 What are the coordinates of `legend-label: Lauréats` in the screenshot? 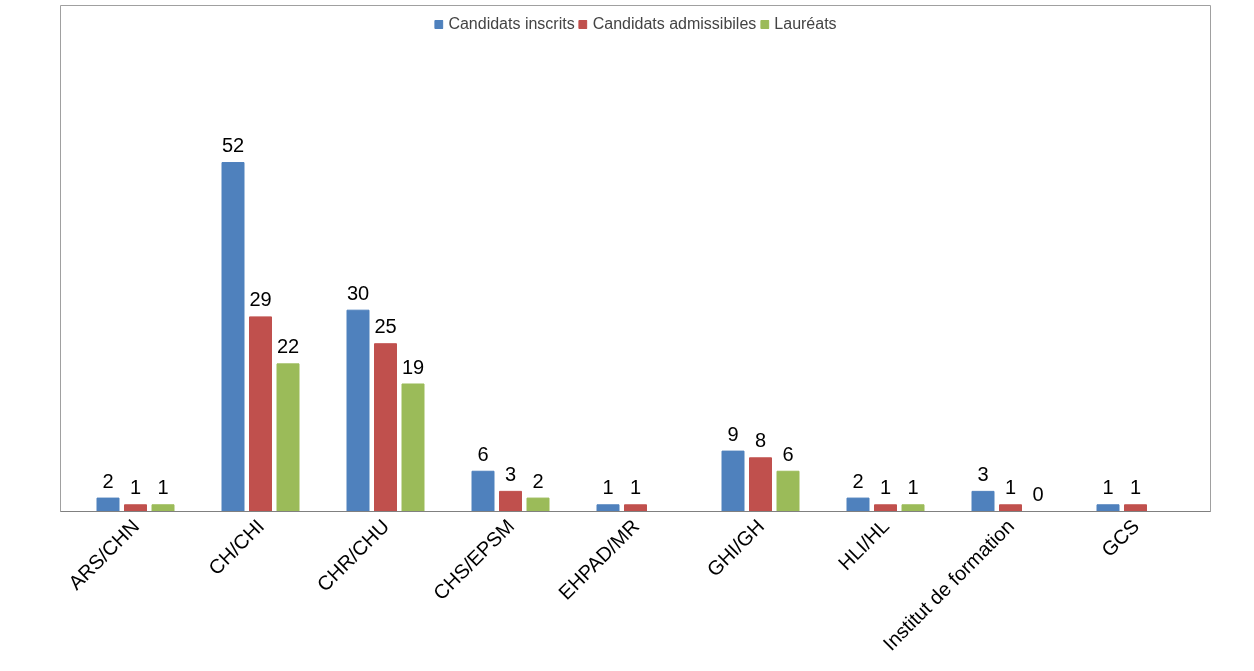 It's located at (805, 24).